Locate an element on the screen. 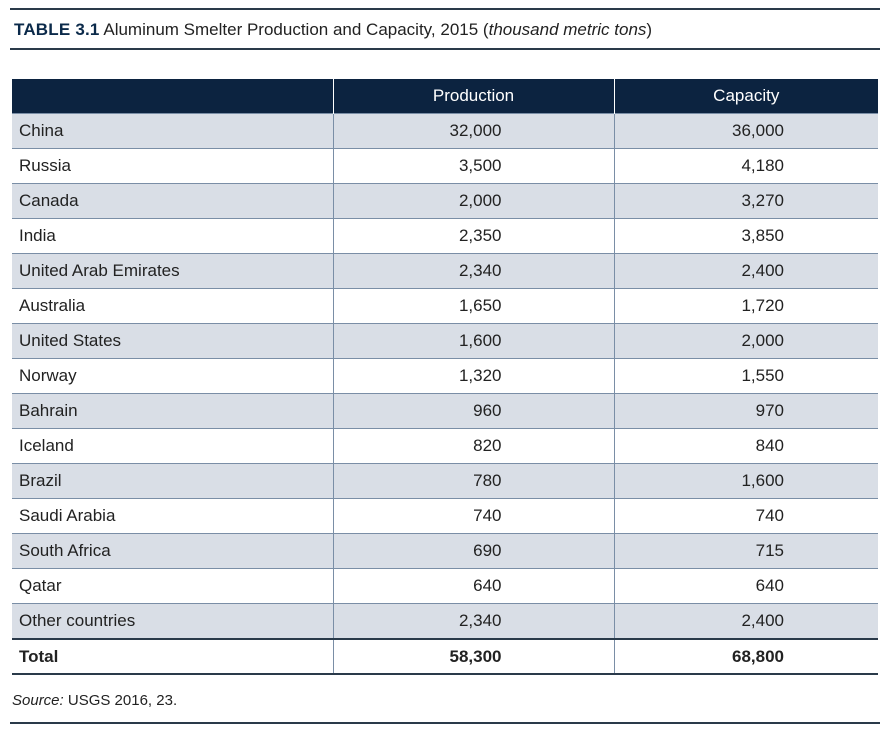 The height and width of the screenshot is (737, 890). table-row: Canada 2,000 3,270 is located at coordinates (445, 201).